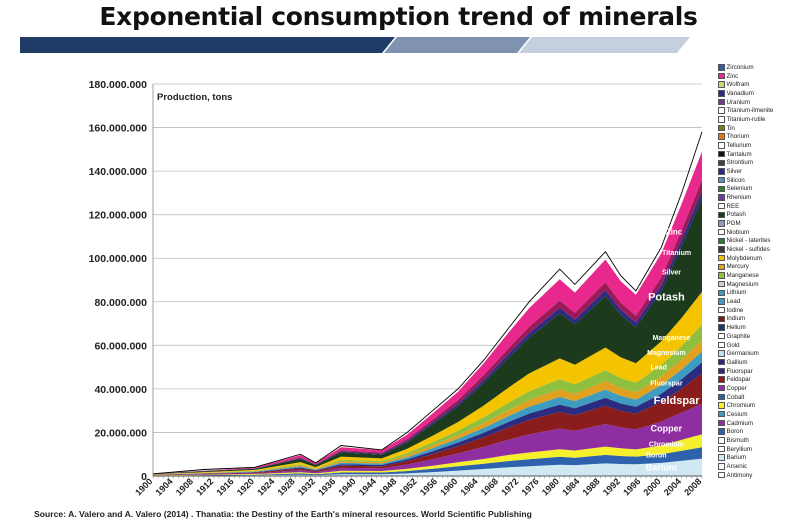  What do you see at coordinates (757, 233) in the screenshot?
I see `legend-item: Niobium` at bounding box center [757, 233].